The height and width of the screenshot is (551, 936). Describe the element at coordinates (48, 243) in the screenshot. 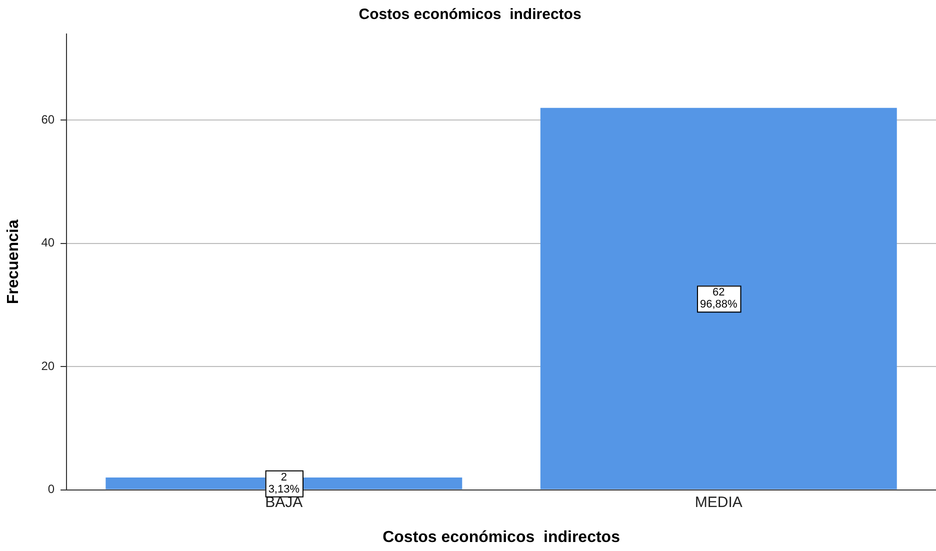

I see `y-tick-label: 40` at that location.